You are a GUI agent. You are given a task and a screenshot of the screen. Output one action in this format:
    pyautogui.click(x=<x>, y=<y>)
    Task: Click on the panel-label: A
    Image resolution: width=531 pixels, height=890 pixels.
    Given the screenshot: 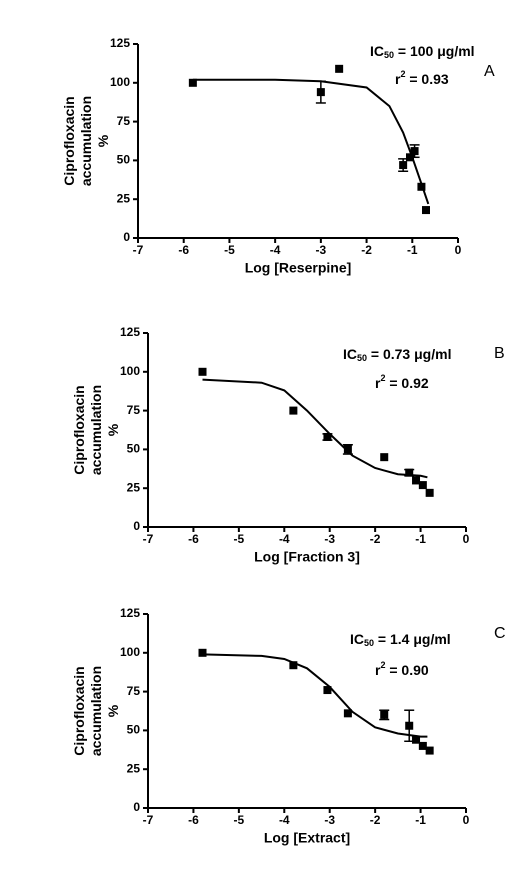 What is the action you would take?
    pyautogui.click(x=489, y=71)
    